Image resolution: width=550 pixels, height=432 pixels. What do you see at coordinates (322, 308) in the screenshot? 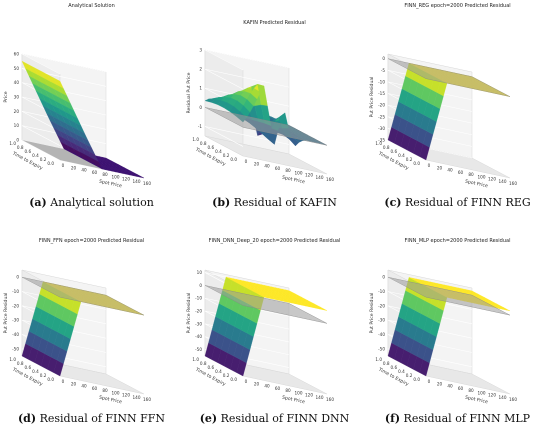
I see `surface-patch` at bounding box center [322, 308].